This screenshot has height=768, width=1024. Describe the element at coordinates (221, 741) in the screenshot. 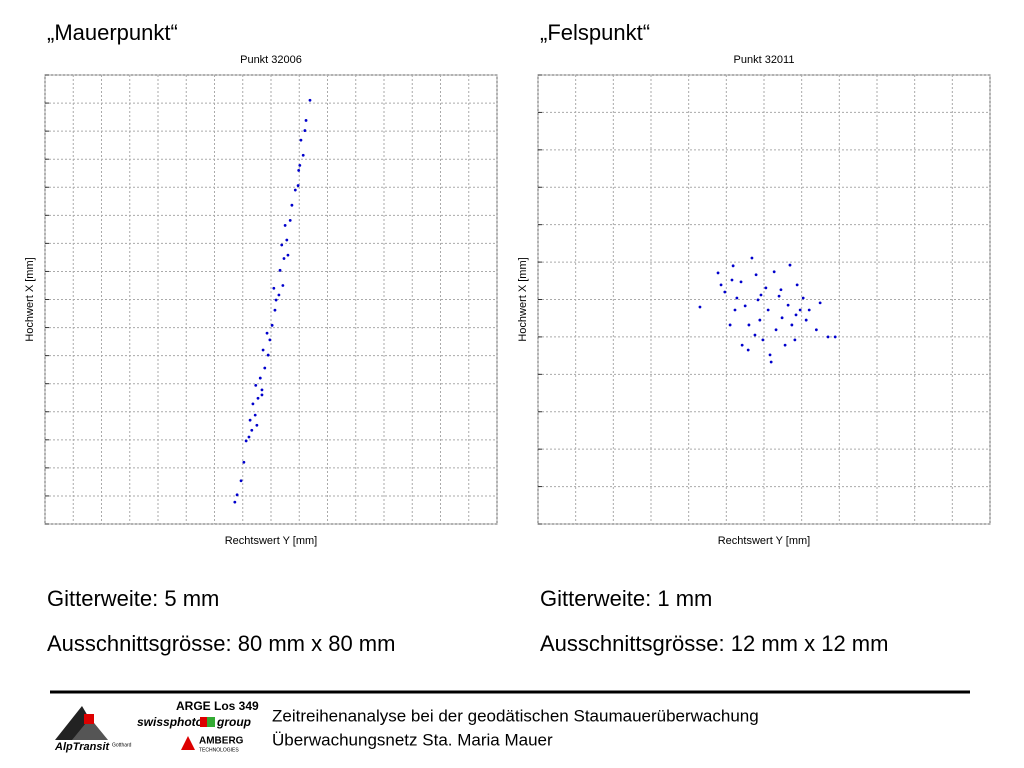

I see `logo-text: AMBERG` at that location.